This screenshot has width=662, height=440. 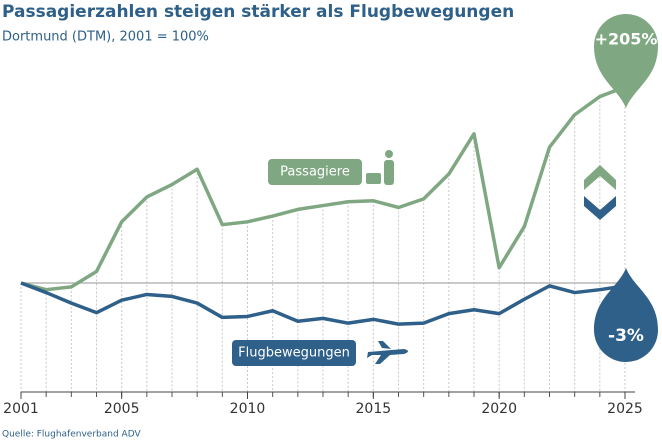 What do you see at coordinates (374, 409) in the screenshot?
I see `x-tick-label: 2015` at bounding box center [374, 409].